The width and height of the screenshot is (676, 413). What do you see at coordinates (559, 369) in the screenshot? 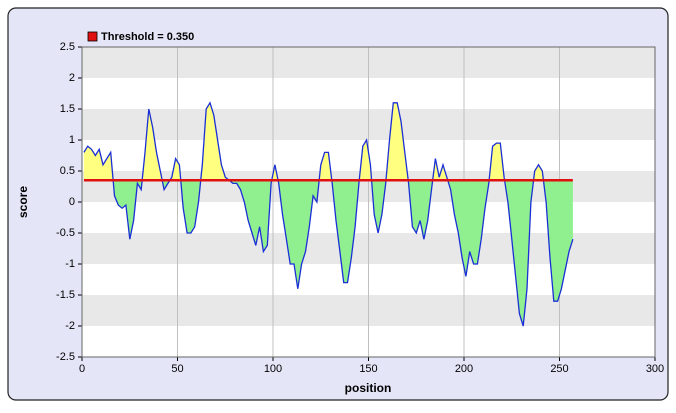
I see `x-tick-label: 250` at bounding box center [559, 369].